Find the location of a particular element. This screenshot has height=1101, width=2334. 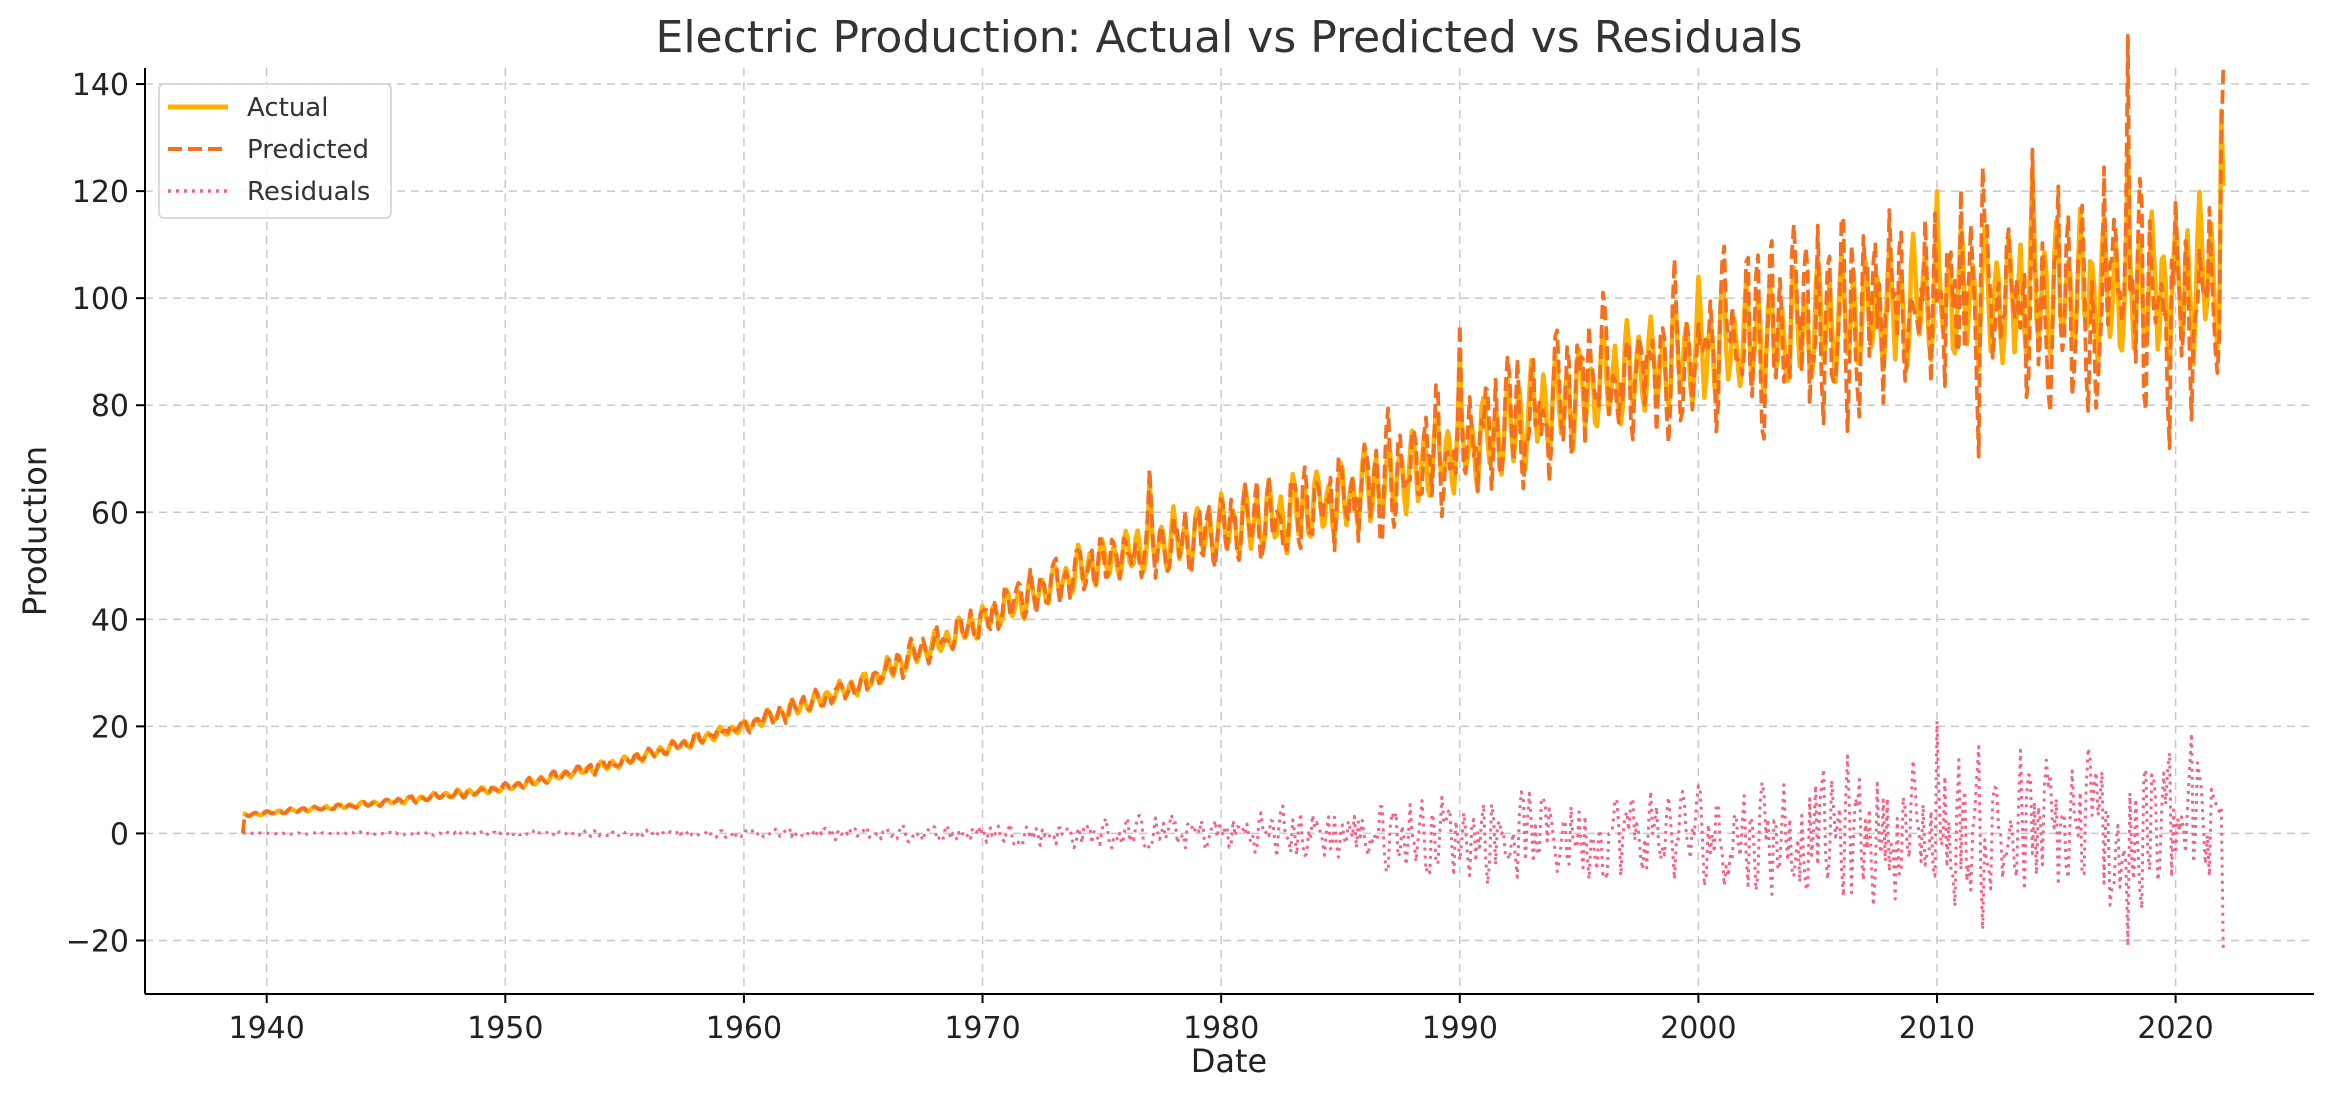

x-tick-label: 2020 is located at coordinates (2175, 1028).